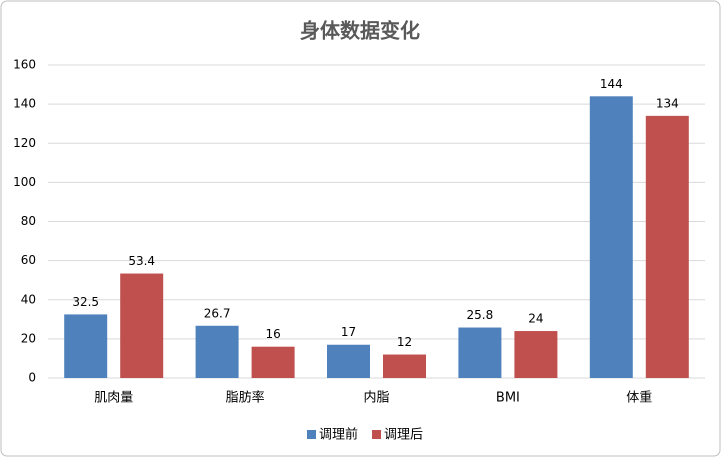 The height and width of the screenshot is (457, 721). Describe the element at coordinates (28, 338) in the screenshot. I see `y-tick-label: 20` at that location.